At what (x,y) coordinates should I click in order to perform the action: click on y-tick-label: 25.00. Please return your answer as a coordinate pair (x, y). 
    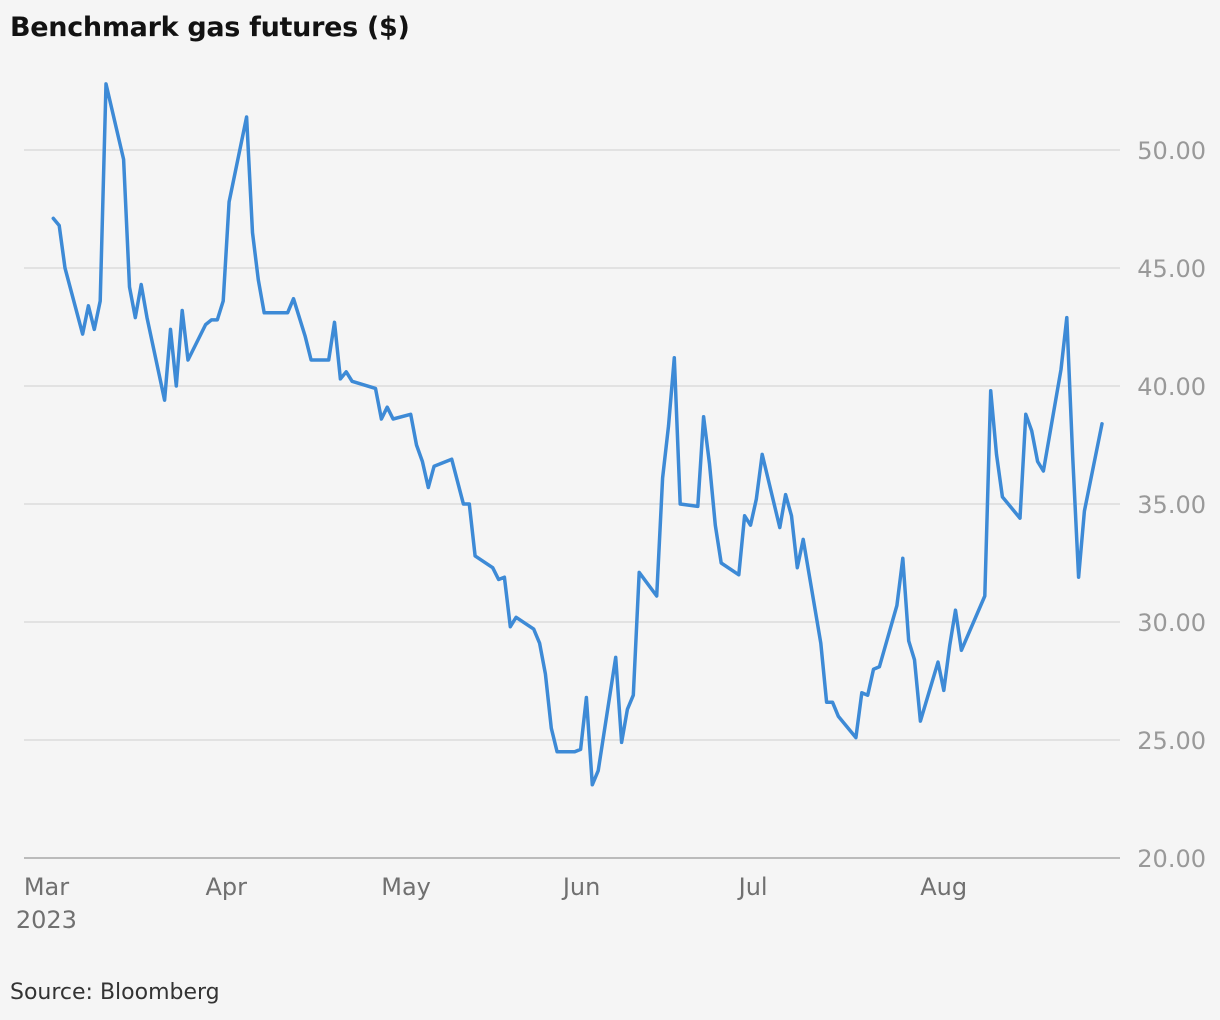
    Looking at the image, I should click on (1171, 741).